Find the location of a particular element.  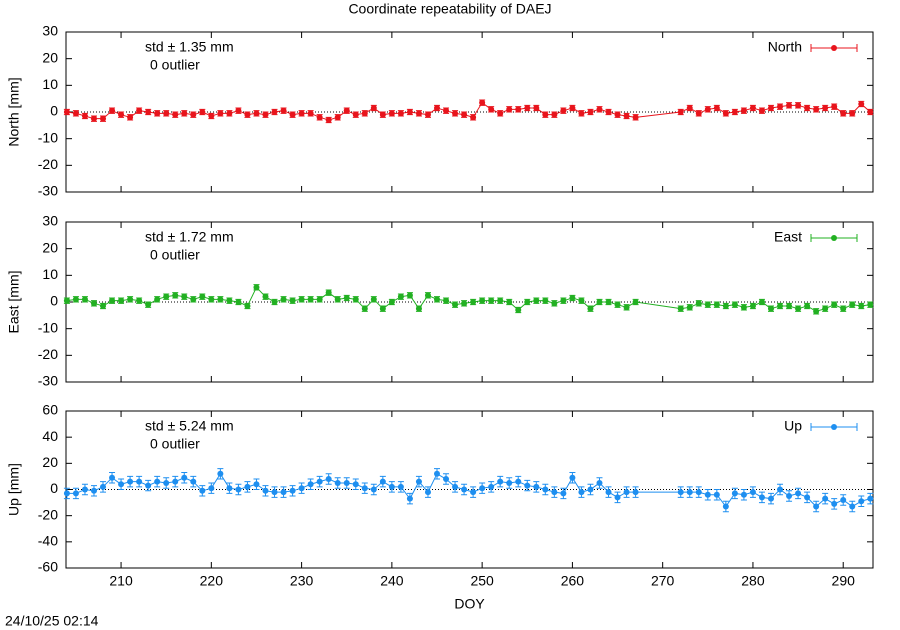

annotation: 0 outlier is located at coordinates (175, 65).